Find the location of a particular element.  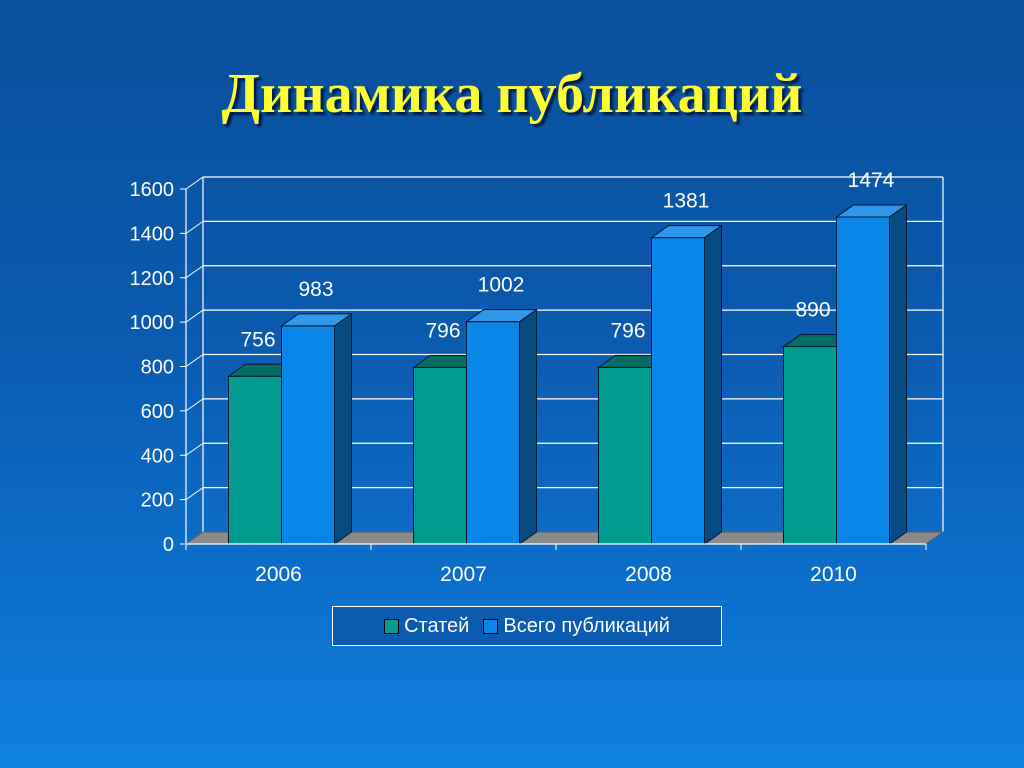

legend-item-total: Всего публикаций is located at coordinates (576, 626).